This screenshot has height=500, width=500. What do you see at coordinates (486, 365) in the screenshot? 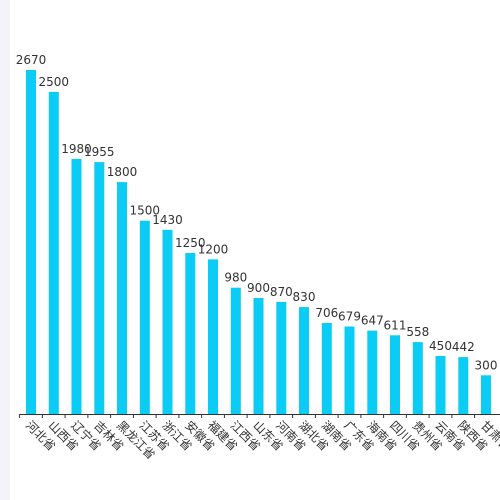
I see `value-label-20: 300` at bounding box center [486, 365].